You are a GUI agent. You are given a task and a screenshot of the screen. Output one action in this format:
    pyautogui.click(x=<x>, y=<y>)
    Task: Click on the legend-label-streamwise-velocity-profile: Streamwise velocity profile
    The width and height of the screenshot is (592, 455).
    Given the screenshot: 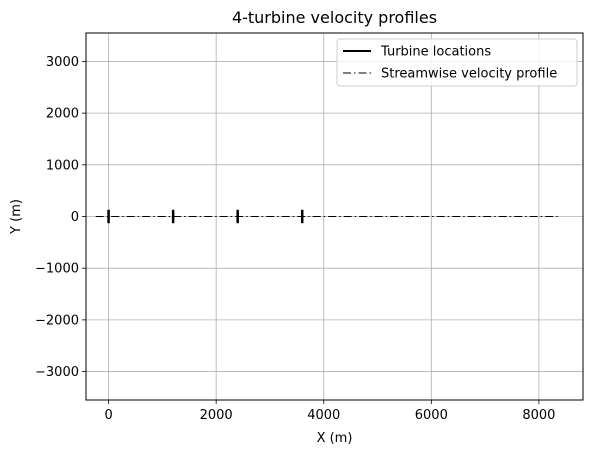 What is the action you would take?
    pyautogui.click(x=469, y=74)
    